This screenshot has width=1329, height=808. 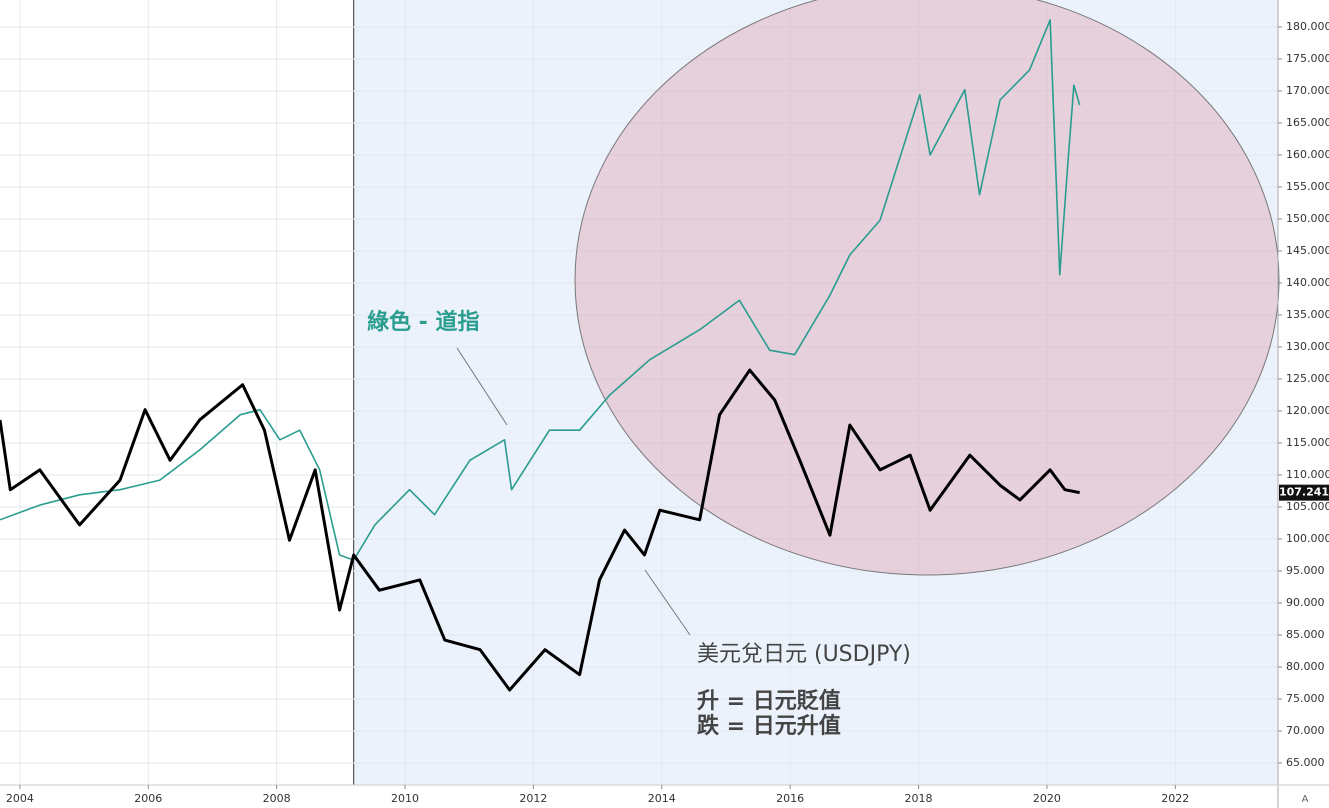 What do you see at coordinates (20, 798) in the screenshot?
I see `x-tick-label: 2004` at bounding box center [20, 798].